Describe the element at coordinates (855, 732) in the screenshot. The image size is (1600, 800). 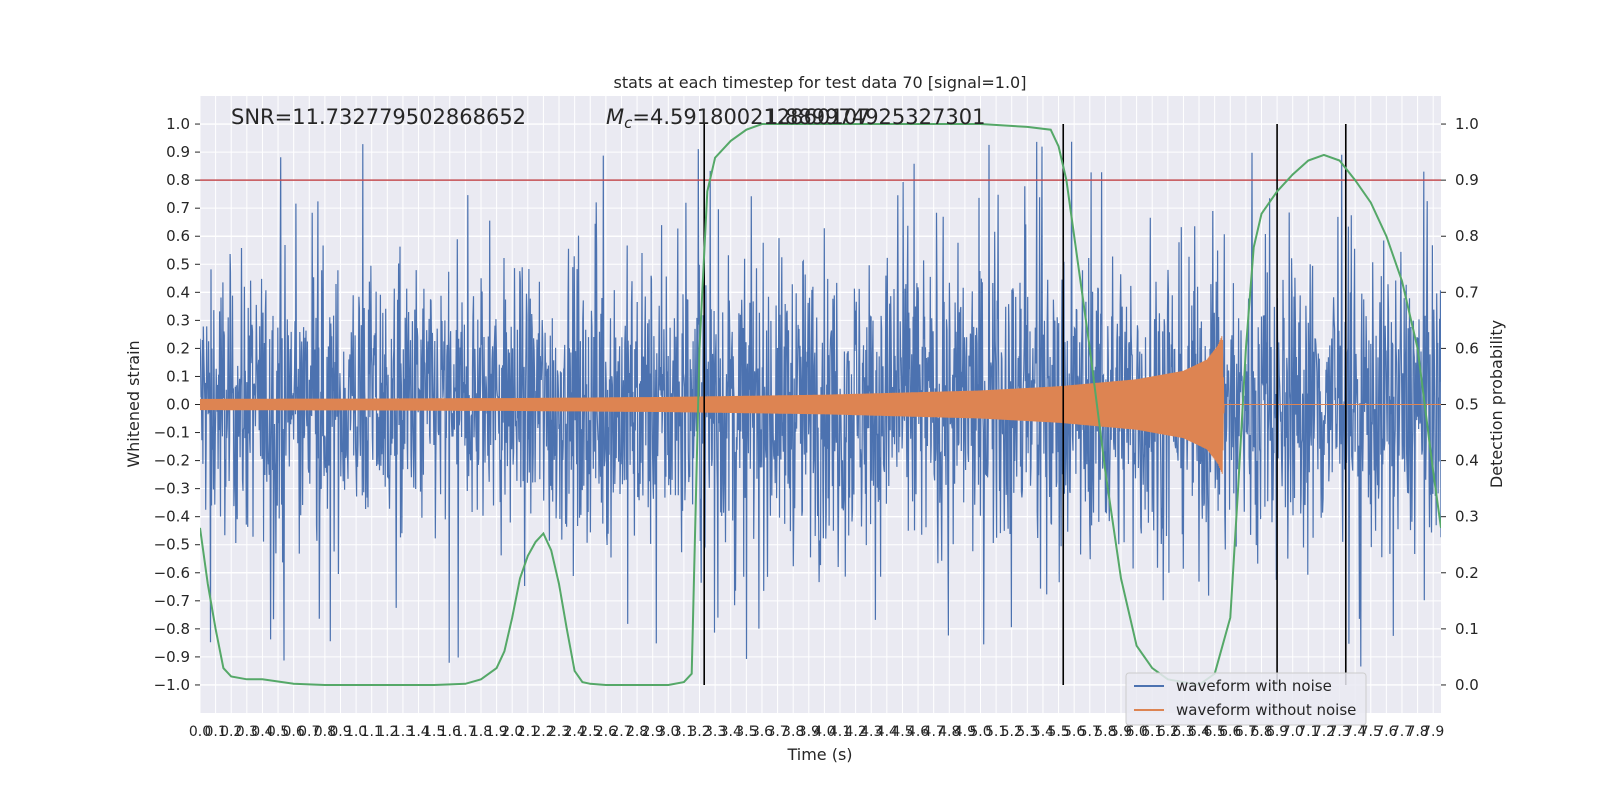
I see `x-tick-label: 4.2` at that location.